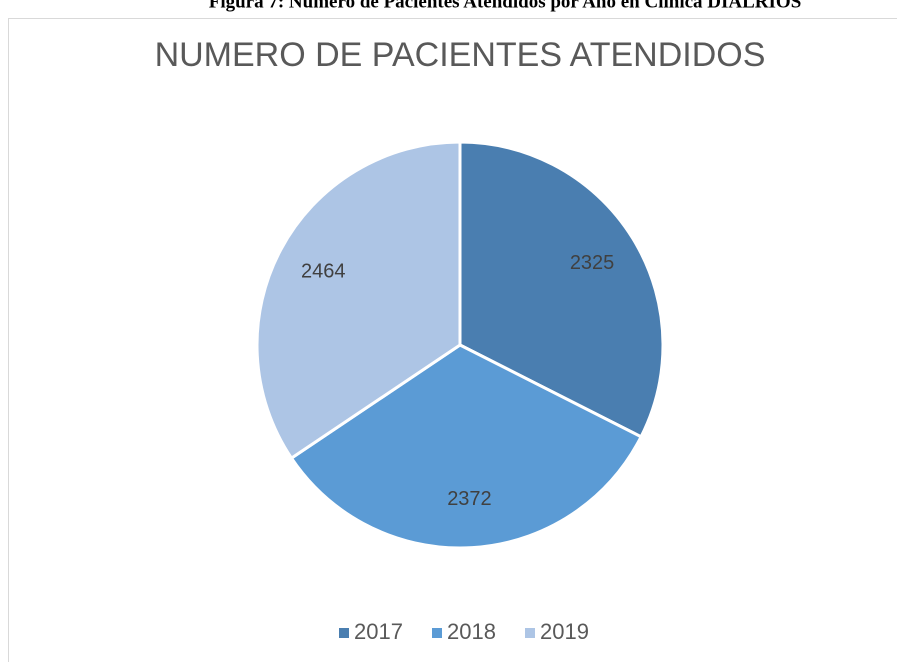 This screenshot has width=897, height=662. Describe the element at coordinates (323, 271) in the screenshot. I see `data-label: 2464` at that location.